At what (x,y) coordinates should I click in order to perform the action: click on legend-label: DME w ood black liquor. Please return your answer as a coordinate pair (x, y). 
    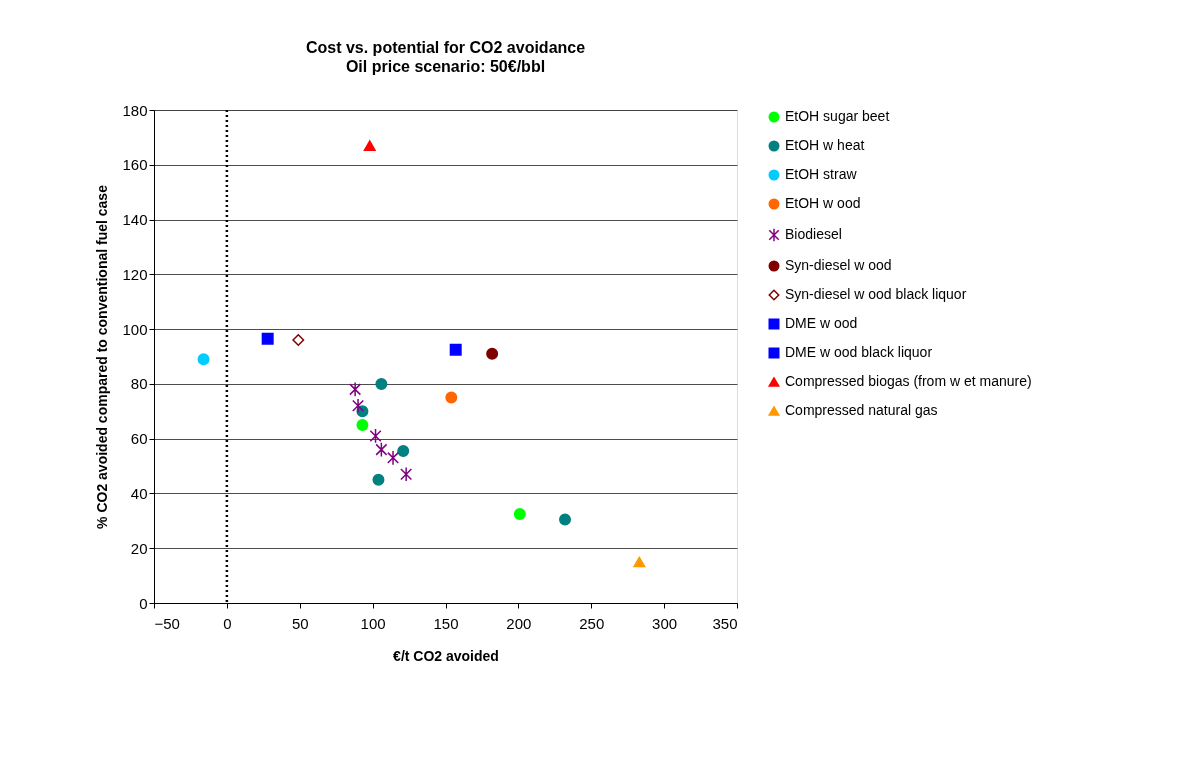
    Looking at the image, I should click on (859, 352).